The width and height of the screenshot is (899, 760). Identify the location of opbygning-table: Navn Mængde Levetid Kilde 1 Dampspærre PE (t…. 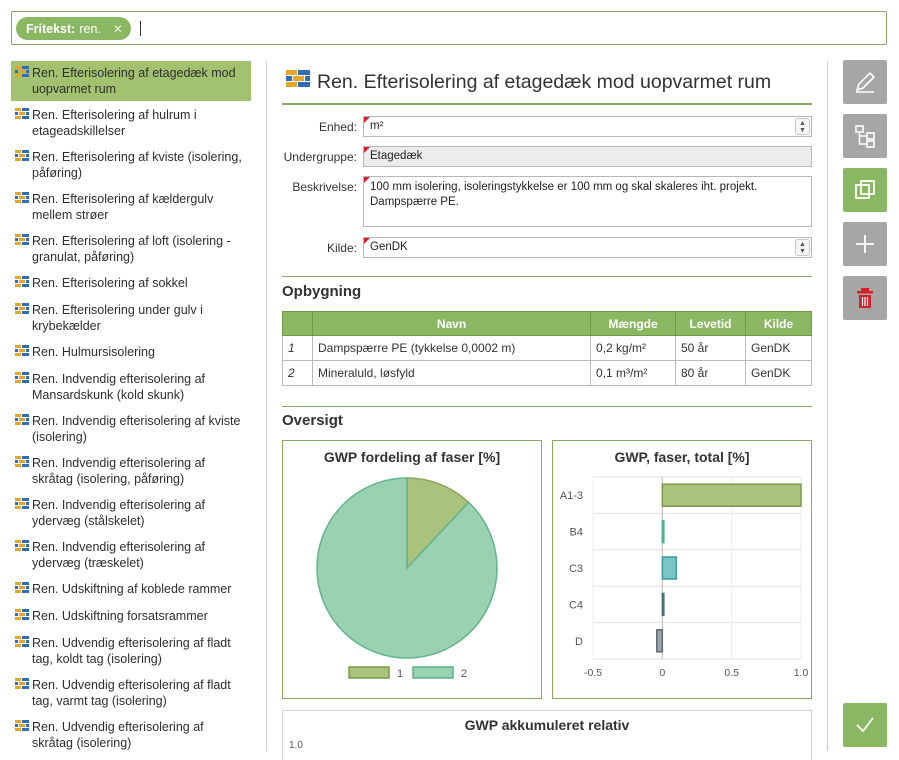
(547, 348).